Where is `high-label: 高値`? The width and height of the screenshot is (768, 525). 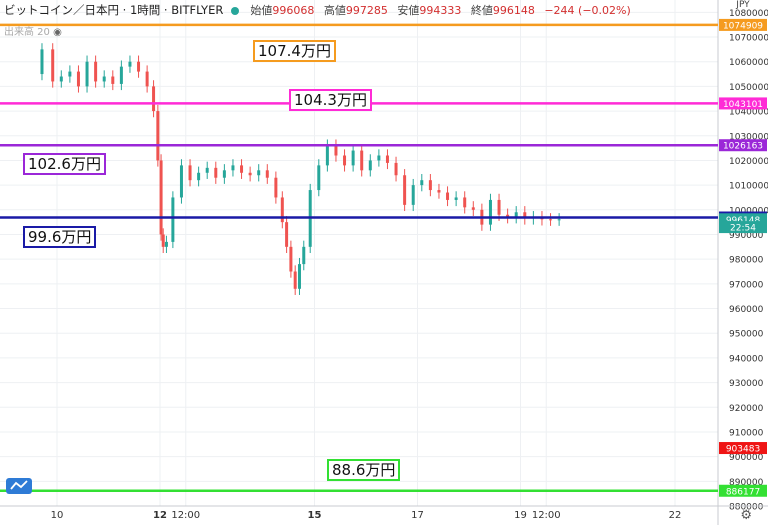
high-label: 高値 is located at coordinates (334, 10).